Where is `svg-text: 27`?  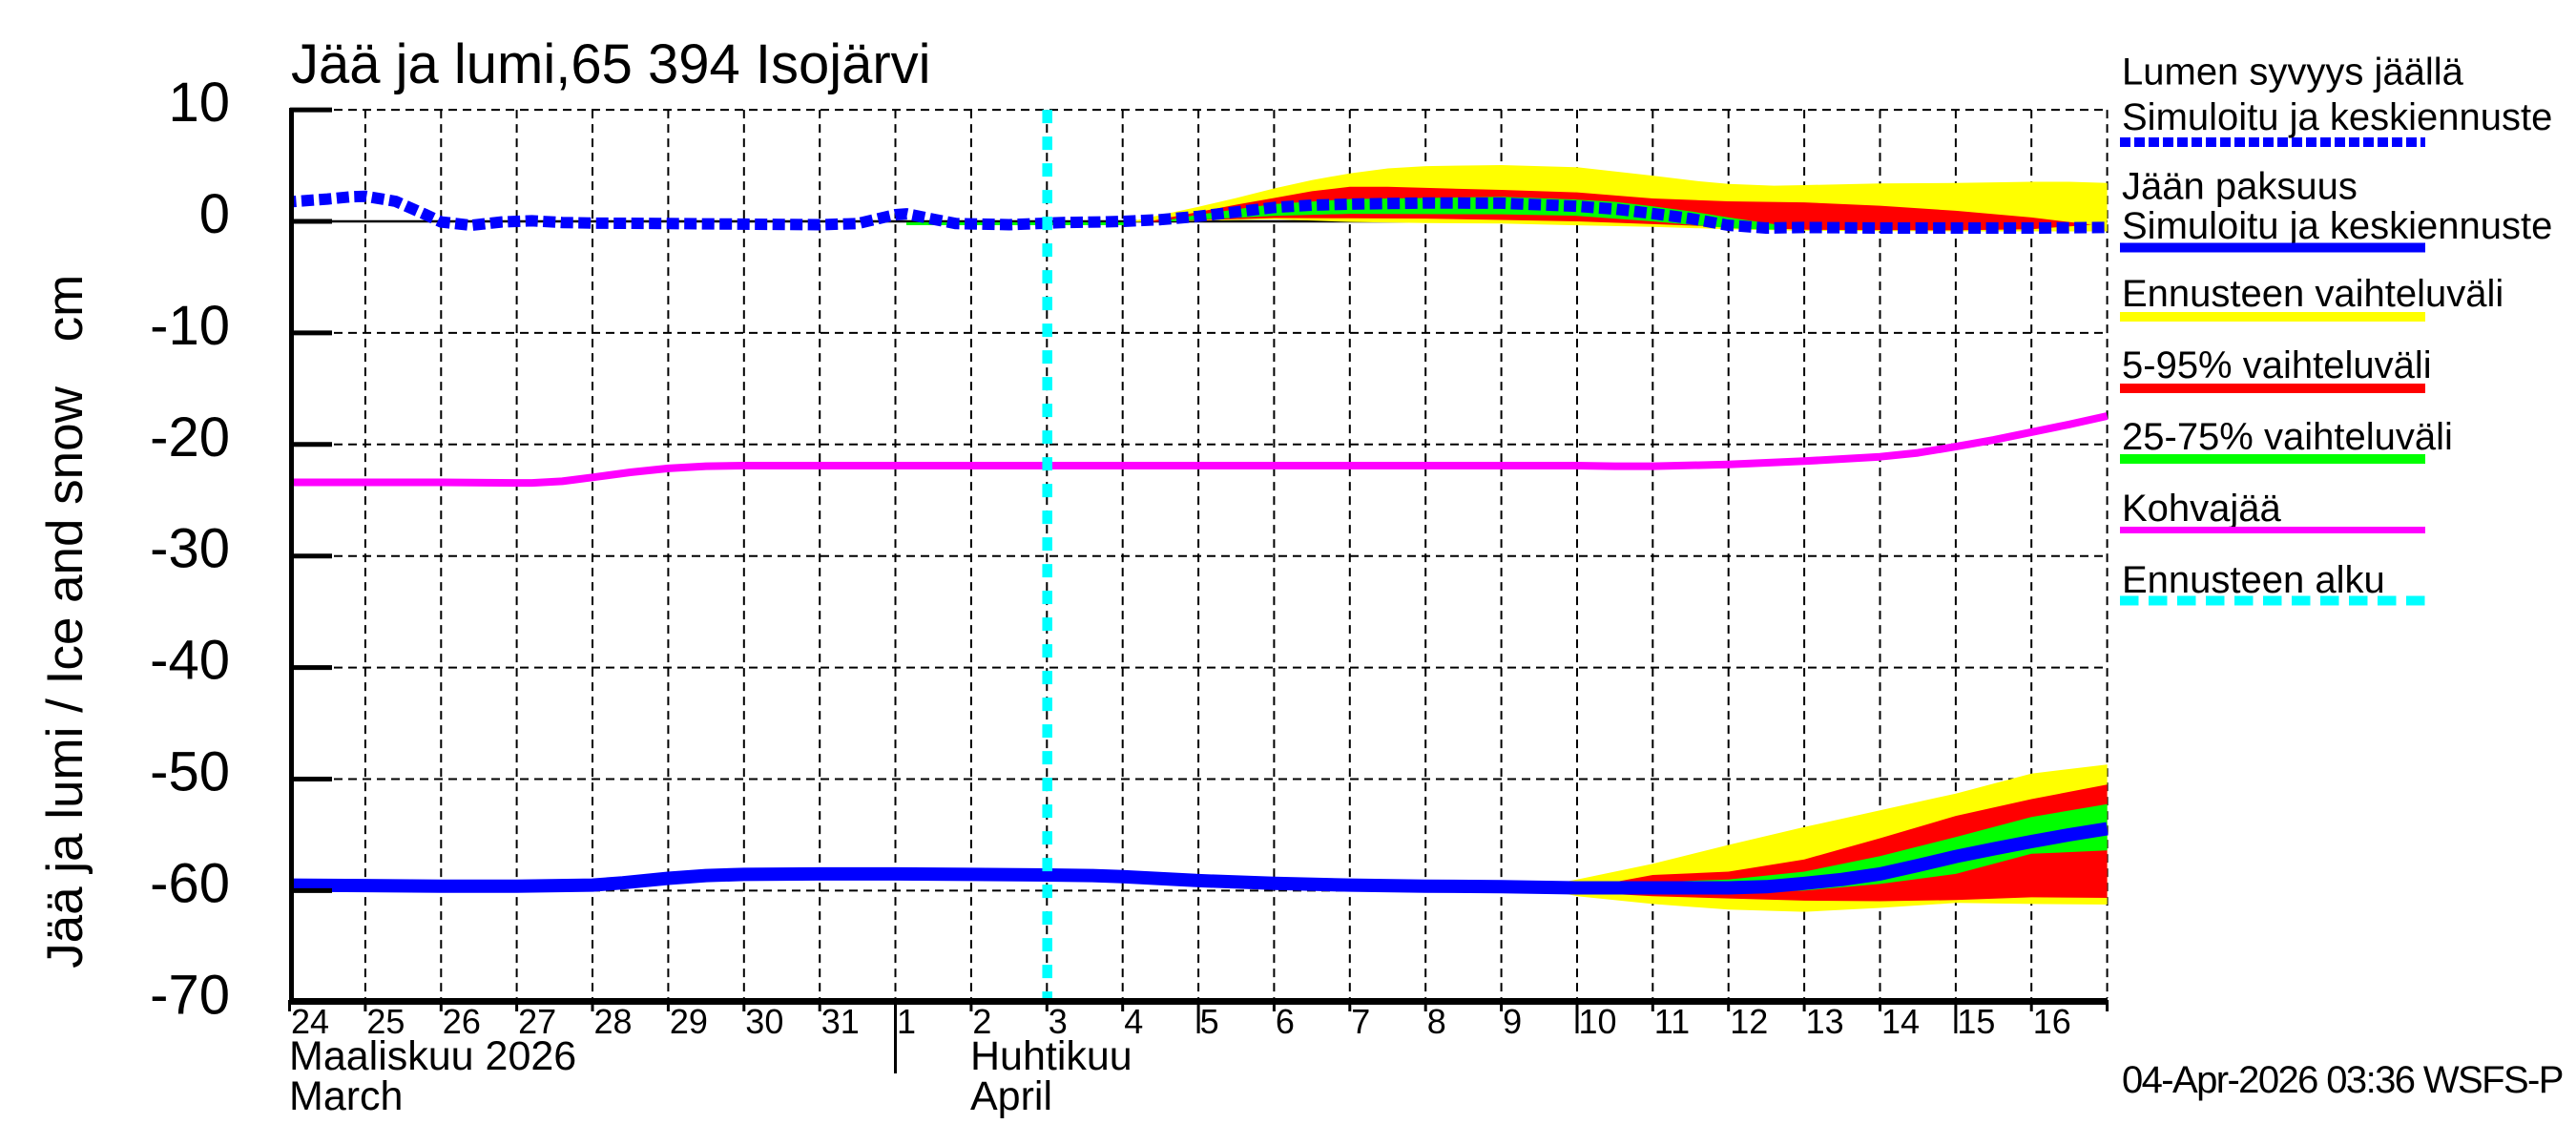
svg-text: 27 is located at coordinates (537, 1022).